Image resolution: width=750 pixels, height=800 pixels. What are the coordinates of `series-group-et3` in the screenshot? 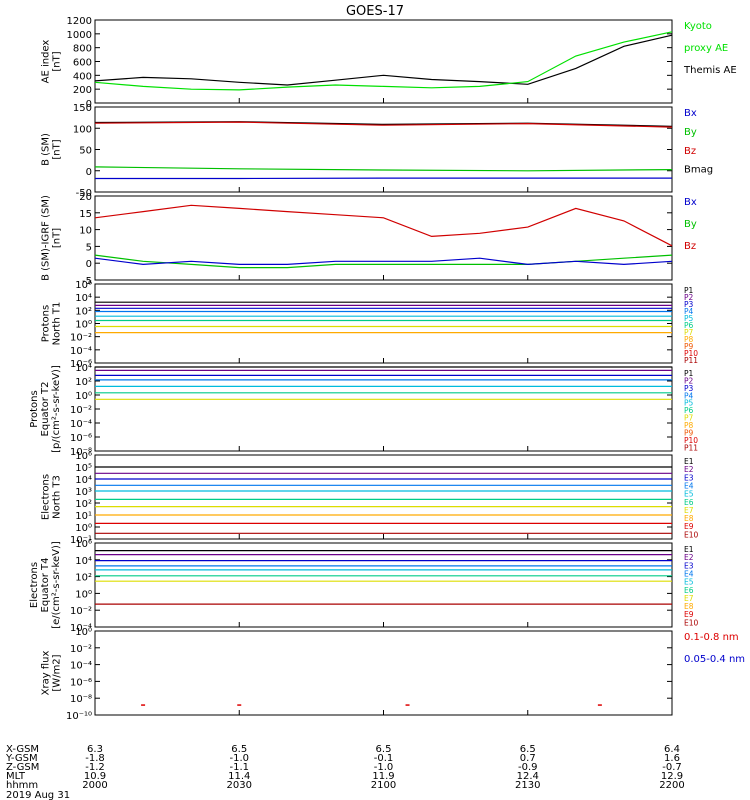 It's located at (383, 500).